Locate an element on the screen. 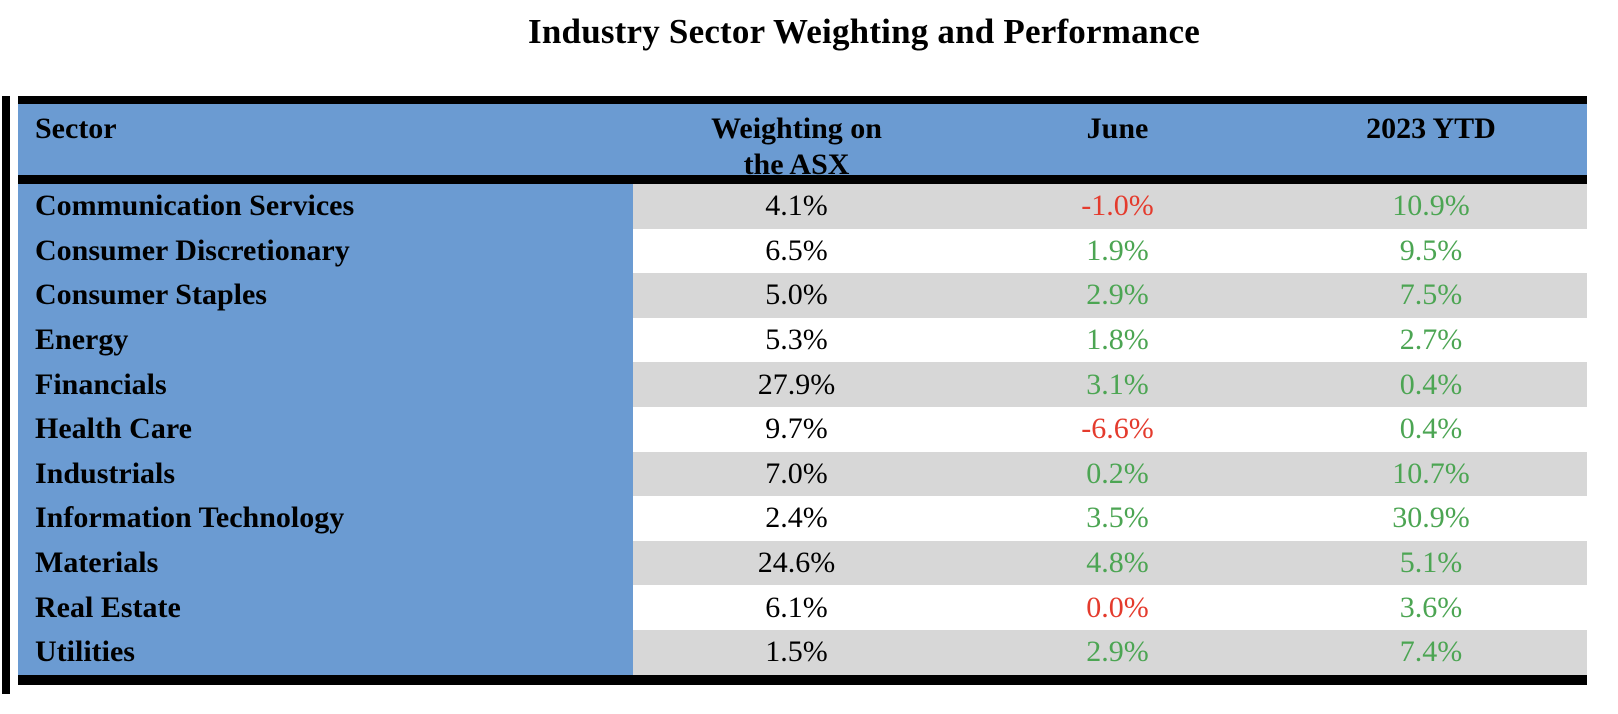  sector-name-cell: Consumer Discretionary is located at coordinates (325, 251).